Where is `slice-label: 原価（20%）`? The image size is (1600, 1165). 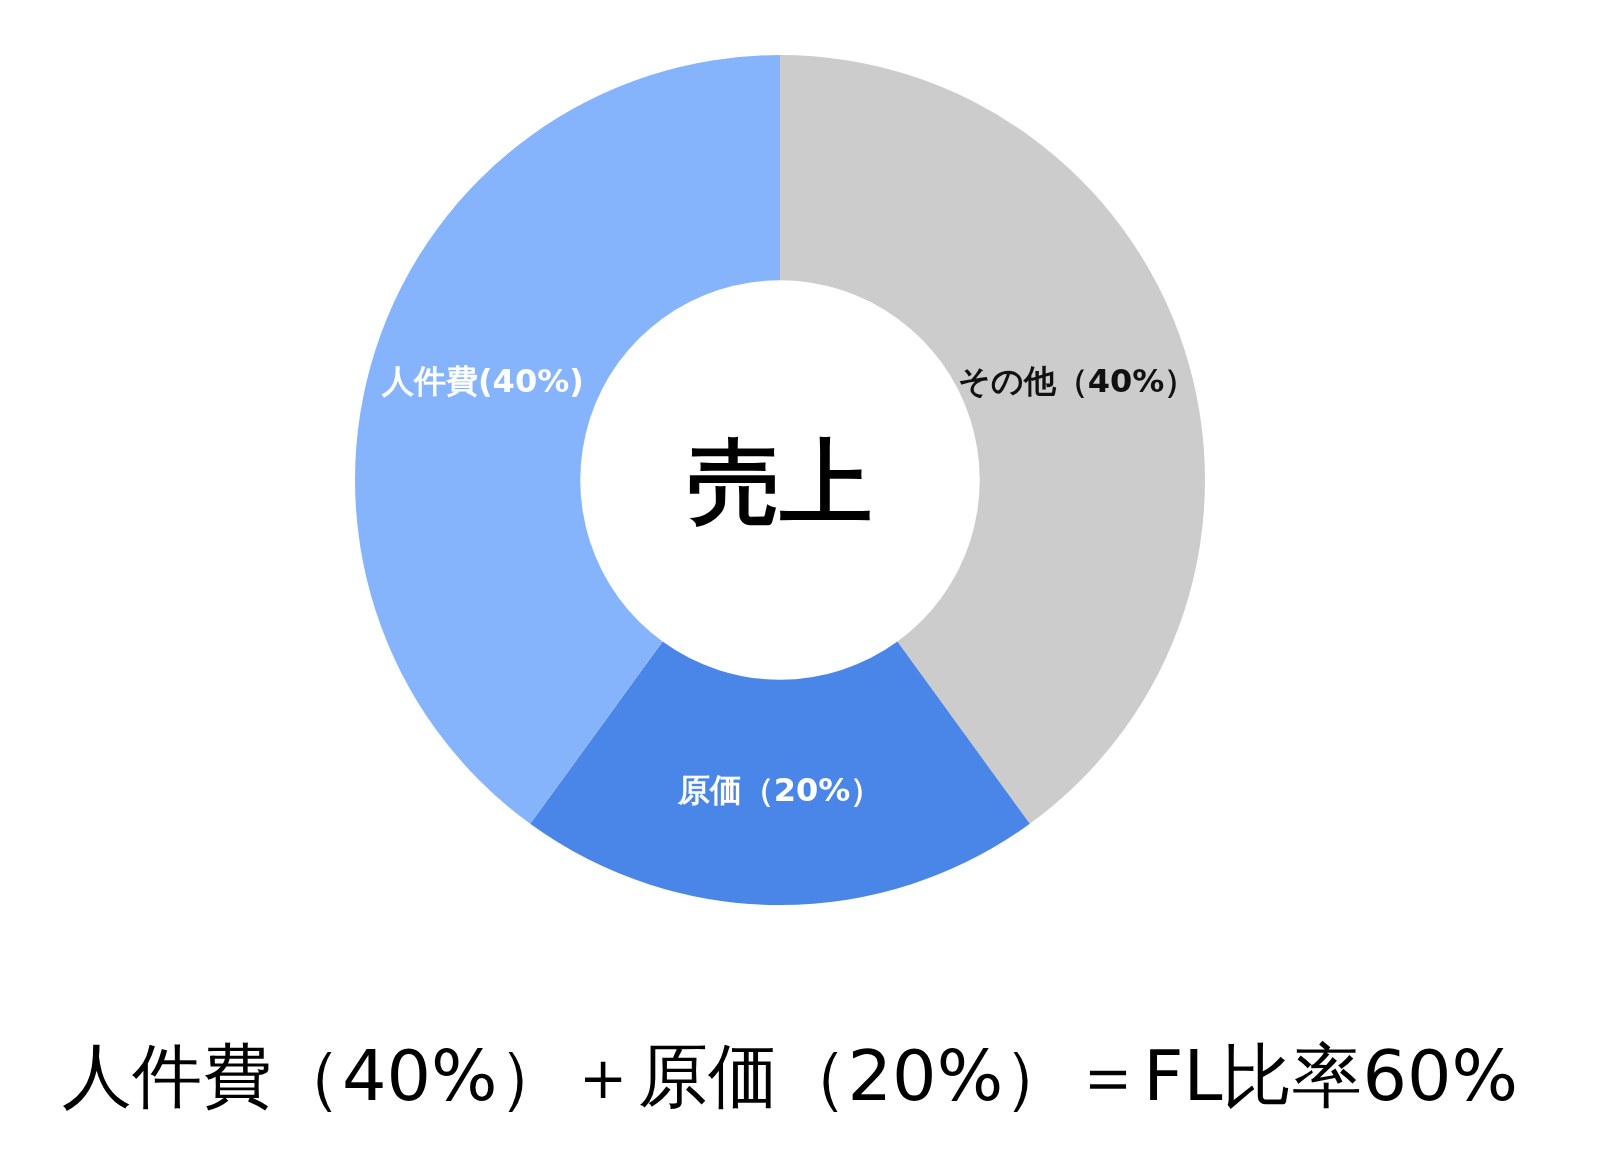 slice-label: 原価（20%） is located at coordinates (779, 789).